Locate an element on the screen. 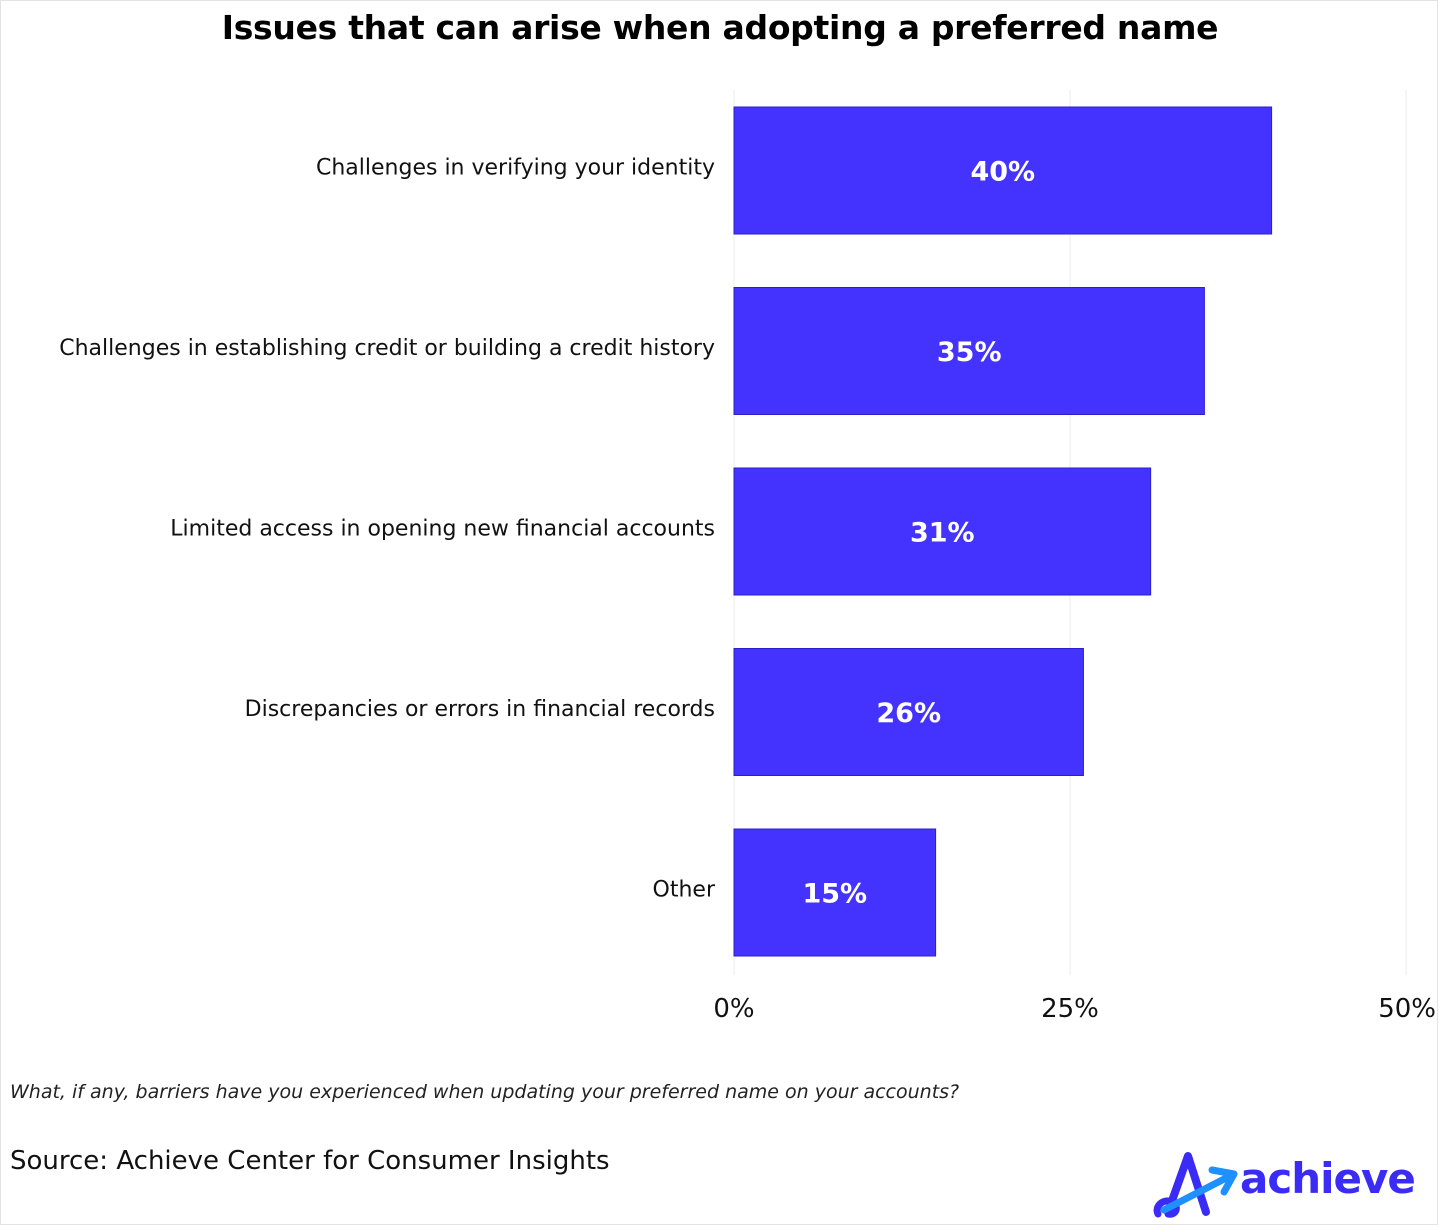 The height and width of the screenshot is (1227, 1440). bar-value-label-4: 15% is located at coordinates (834, 894).